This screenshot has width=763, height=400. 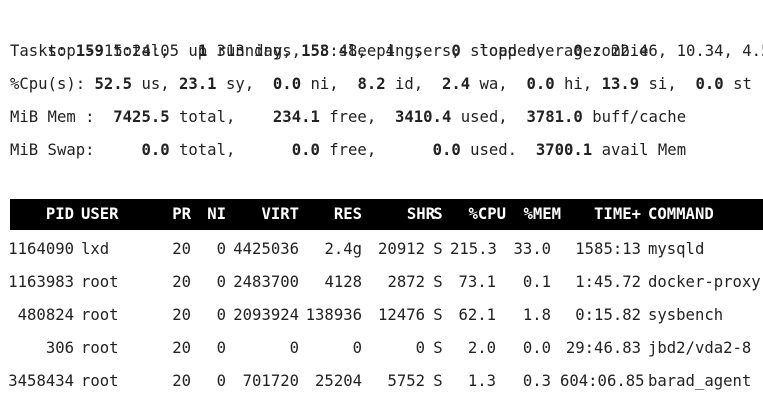 I want to click on cpu-id: 8.2, so click(x=371, y=84).